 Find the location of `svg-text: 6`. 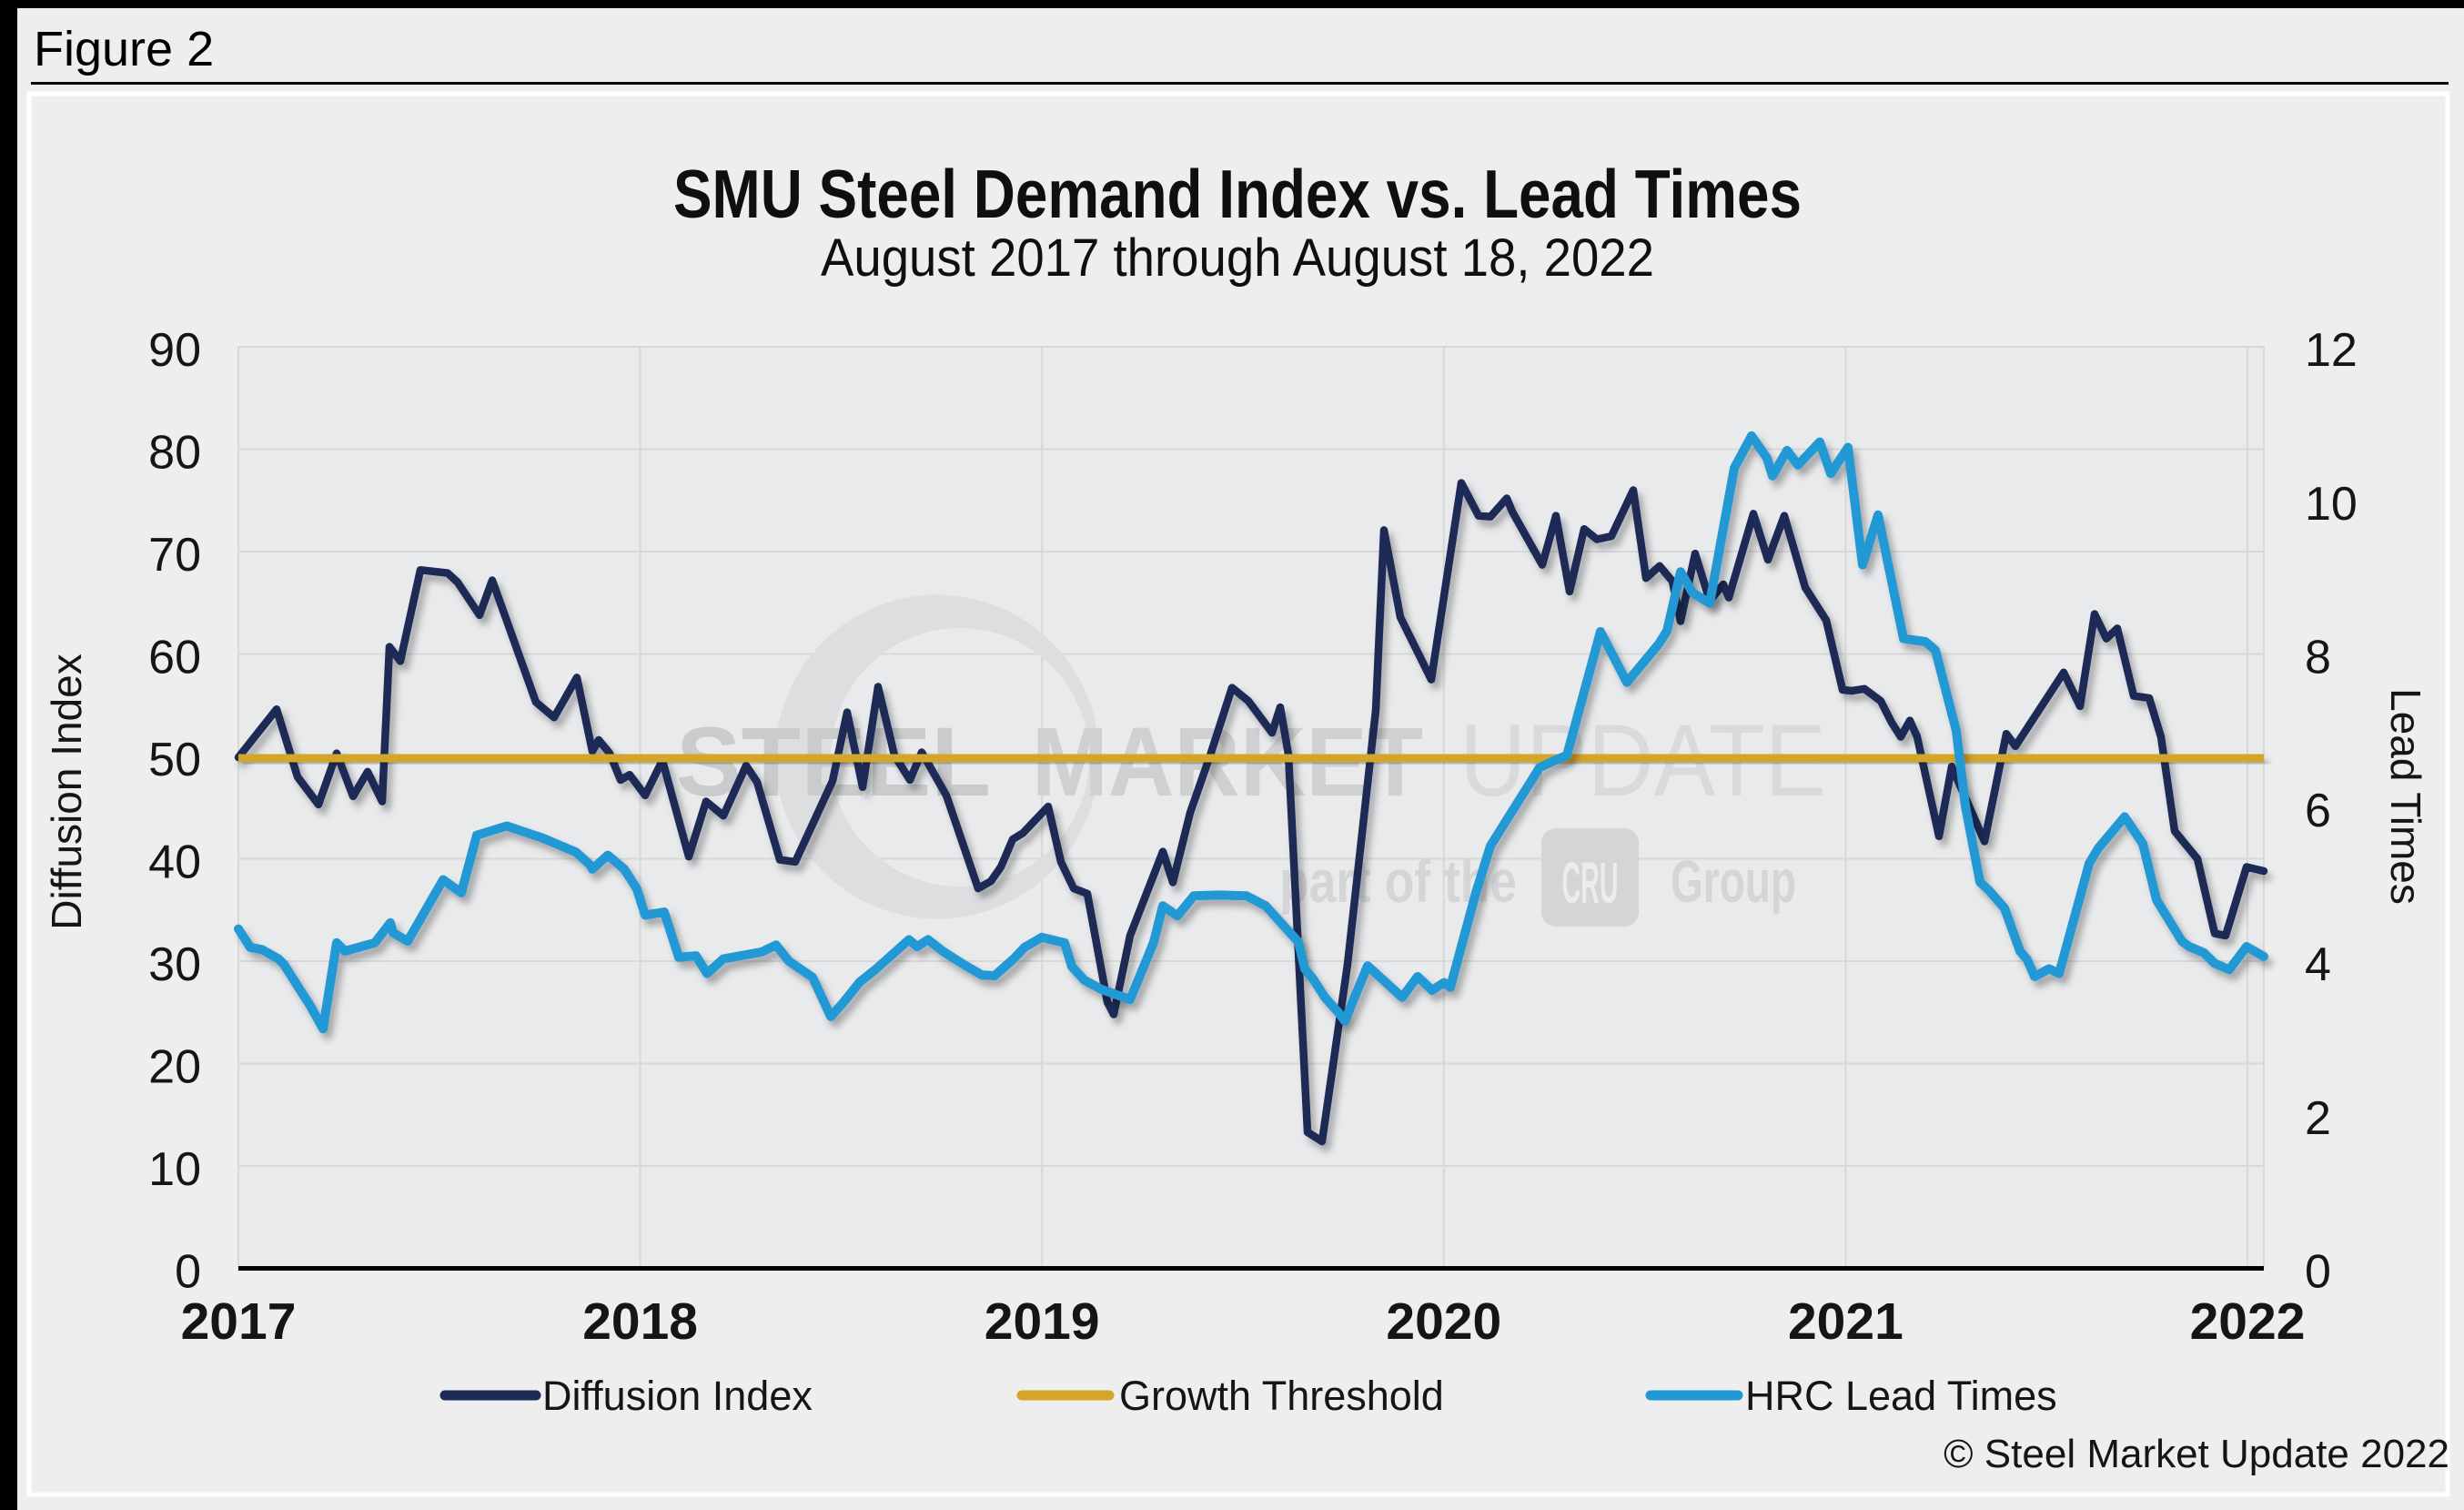

svg-text: 6 is located at coordinates (2318, 811).